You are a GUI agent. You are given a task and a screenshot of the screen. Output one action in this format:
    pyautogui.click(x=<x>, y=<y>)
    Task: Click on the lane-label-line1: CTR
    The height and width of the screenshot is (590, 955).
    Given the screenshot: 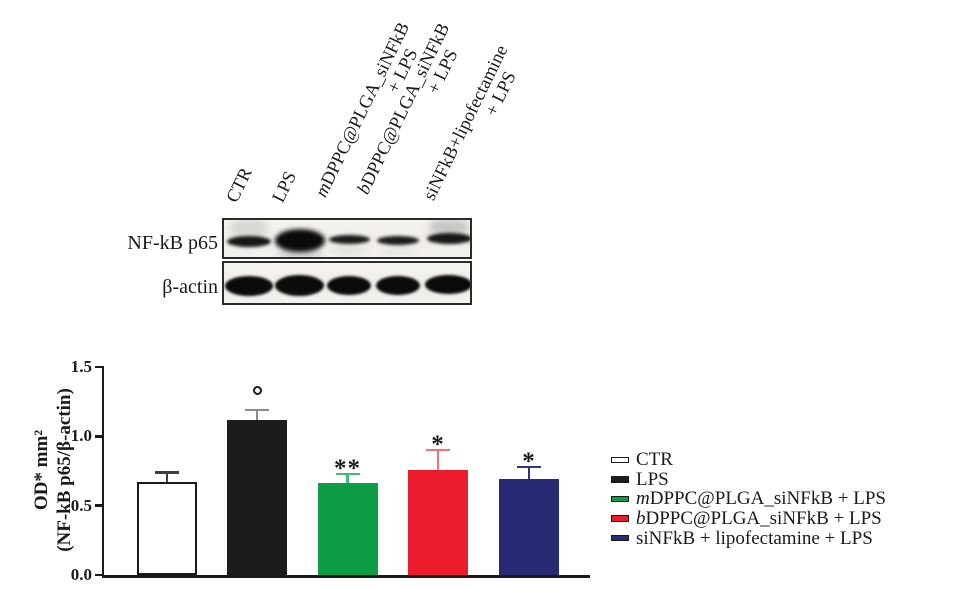 What is the action you would take?
    pyautogui.click(x=240, y=185)
    